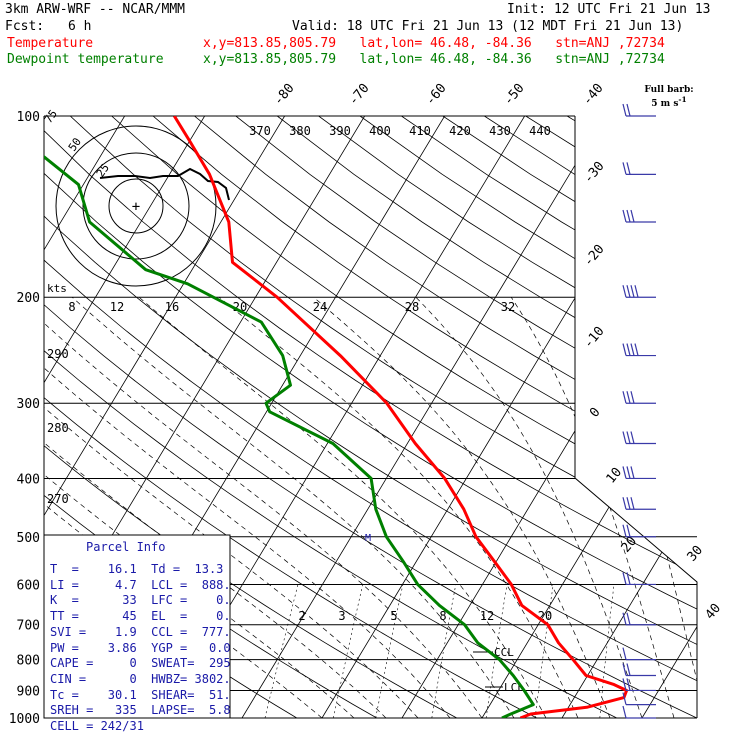 This screenshot has width=740, height=740. I want to click on parcel-info-row: TT = 45 EL = 0., so click(140, 616).